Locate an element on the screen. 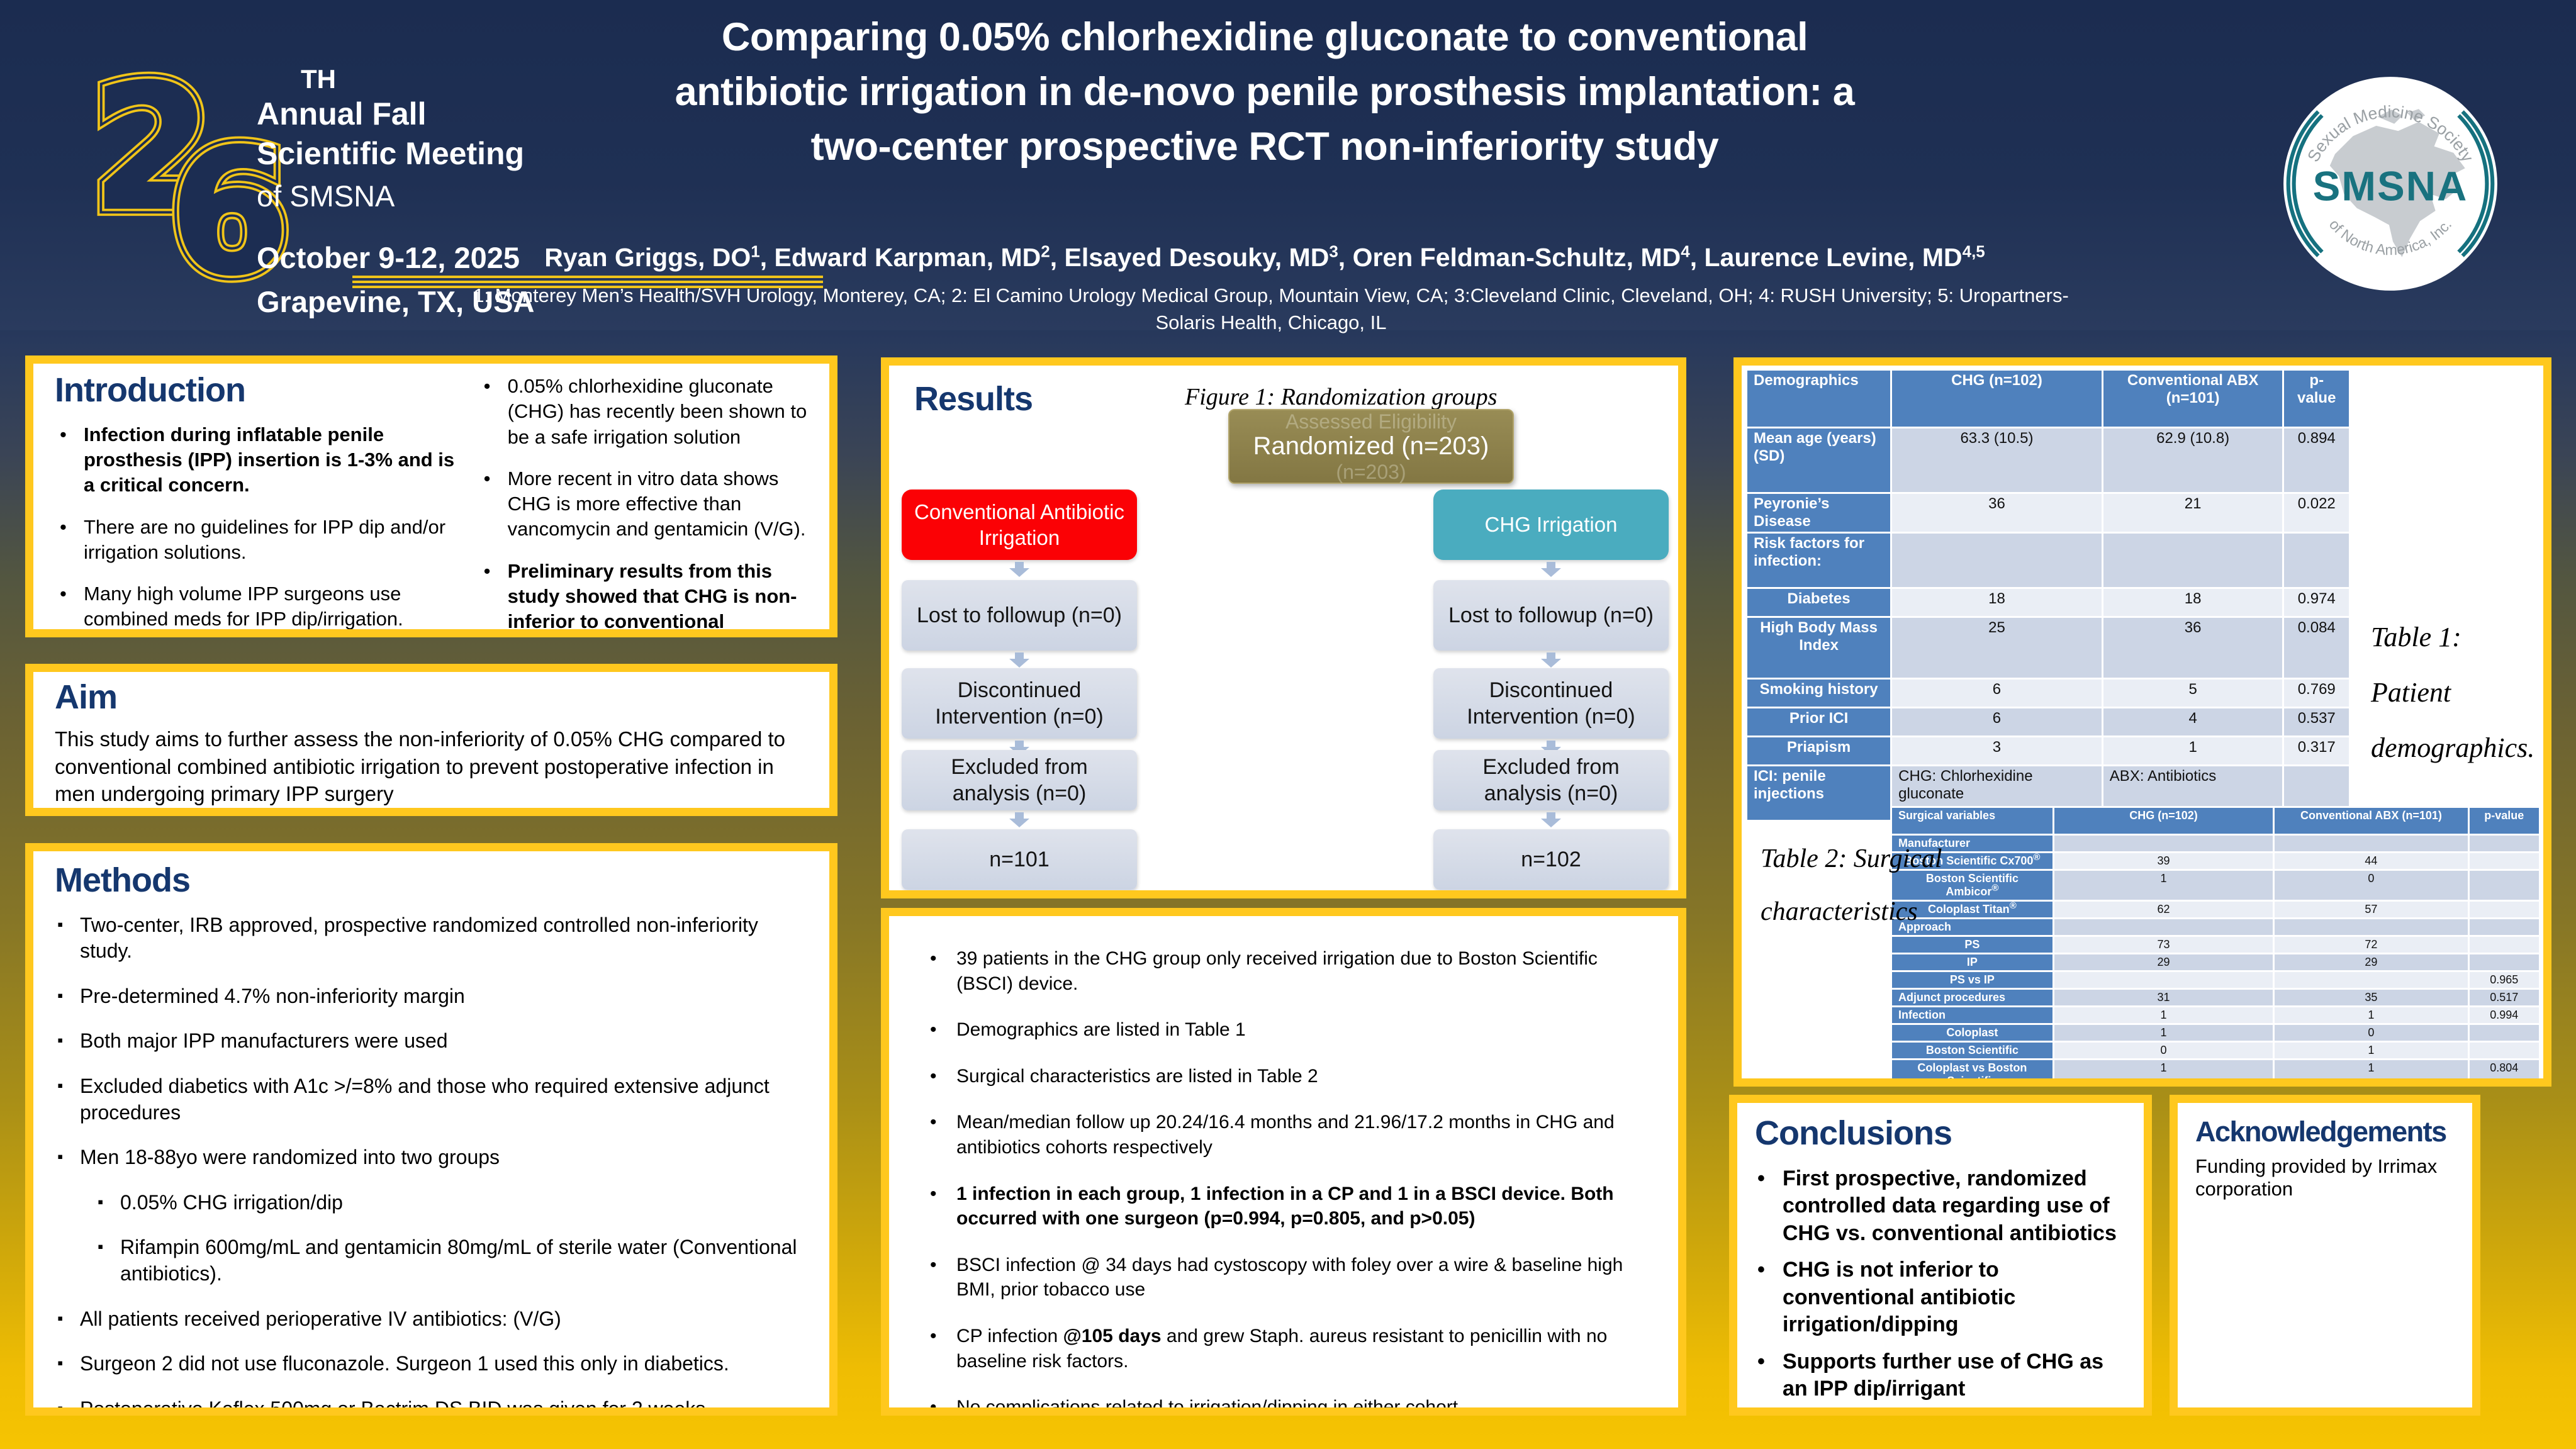  column-header: Conventional ABX (n=101) is located at coordinates (2193, 398).